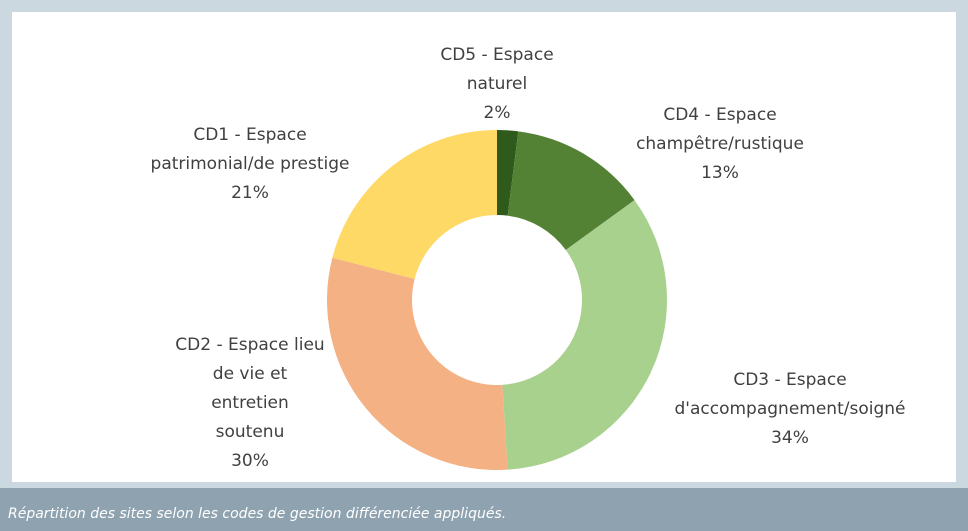 The image size is (968, 531). What do you see at coordinates (497, 113) in the screenshot?
I see `slice-value-label: 2%` at bounding box center [497, 113].